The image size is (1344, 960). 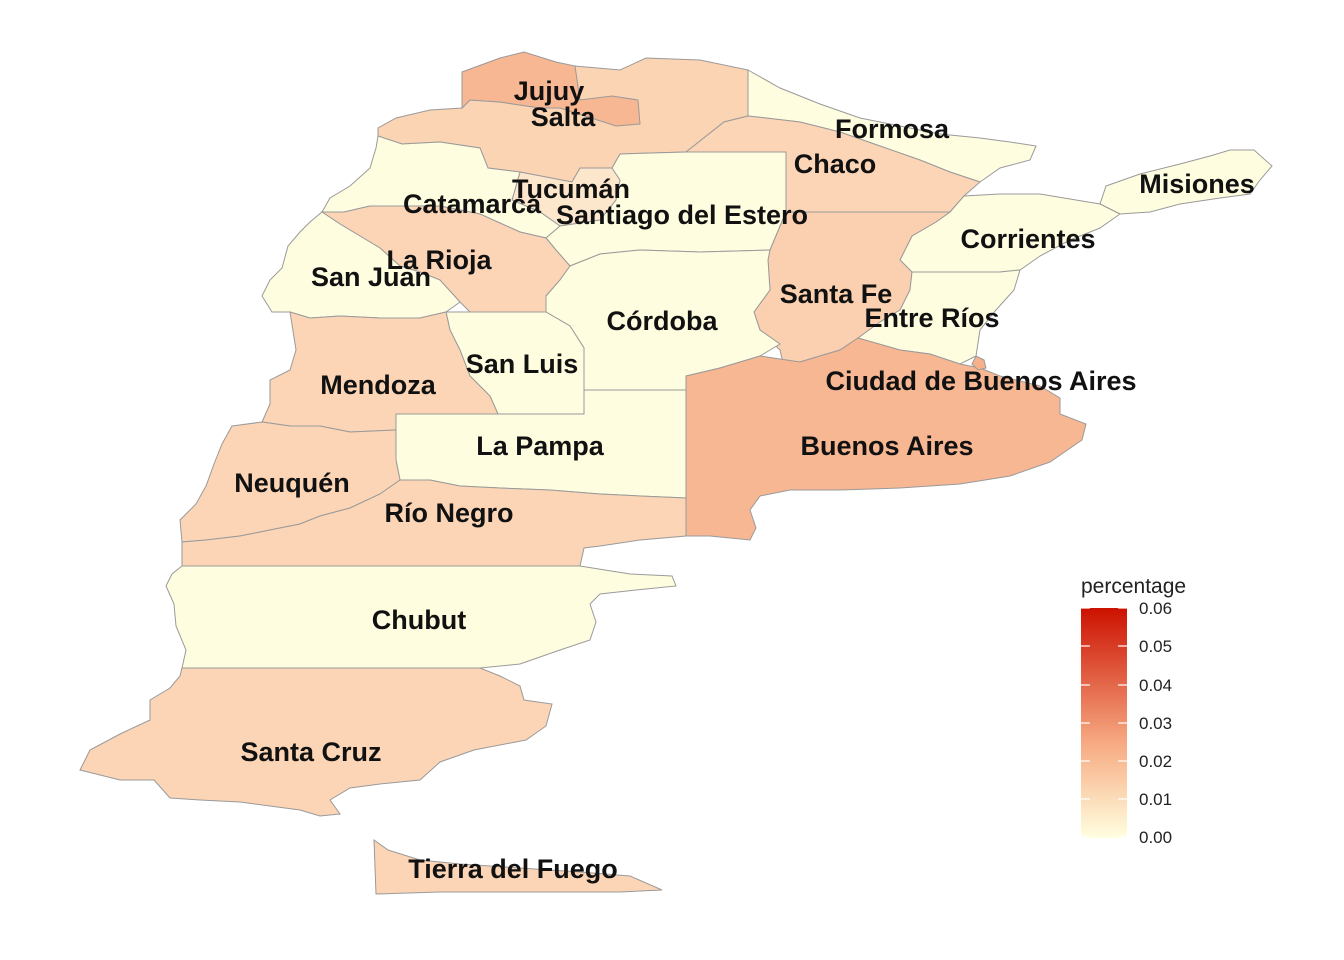 I want to click on legend-tick-label: 0.02, so click(x=1155, y=761).